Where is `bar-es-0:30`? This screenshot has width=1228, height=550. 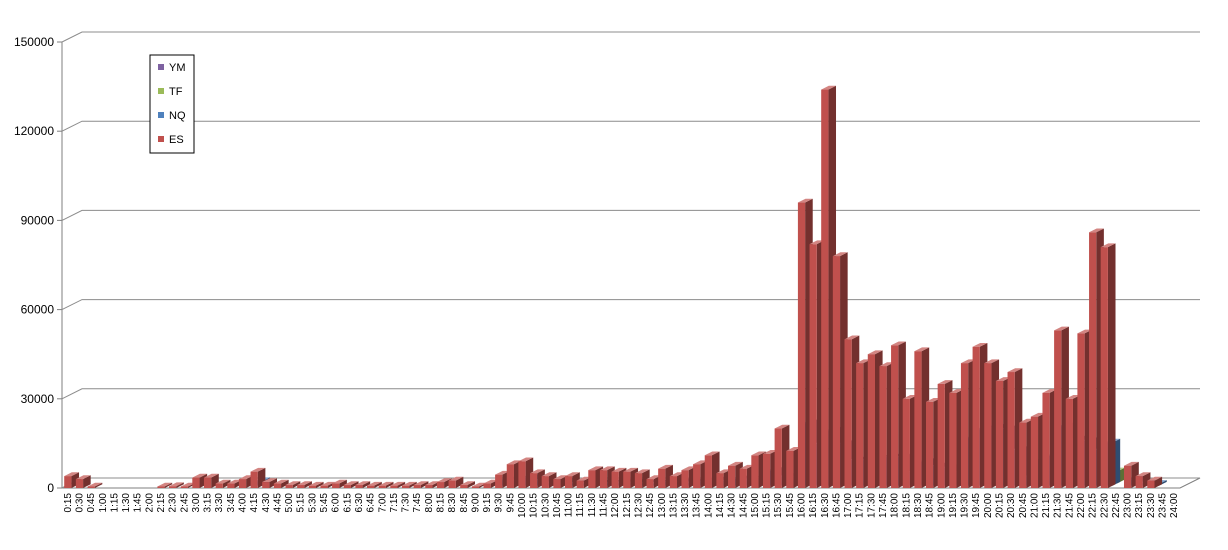 bar-es-0:30 is located at coordinates (83, 481).